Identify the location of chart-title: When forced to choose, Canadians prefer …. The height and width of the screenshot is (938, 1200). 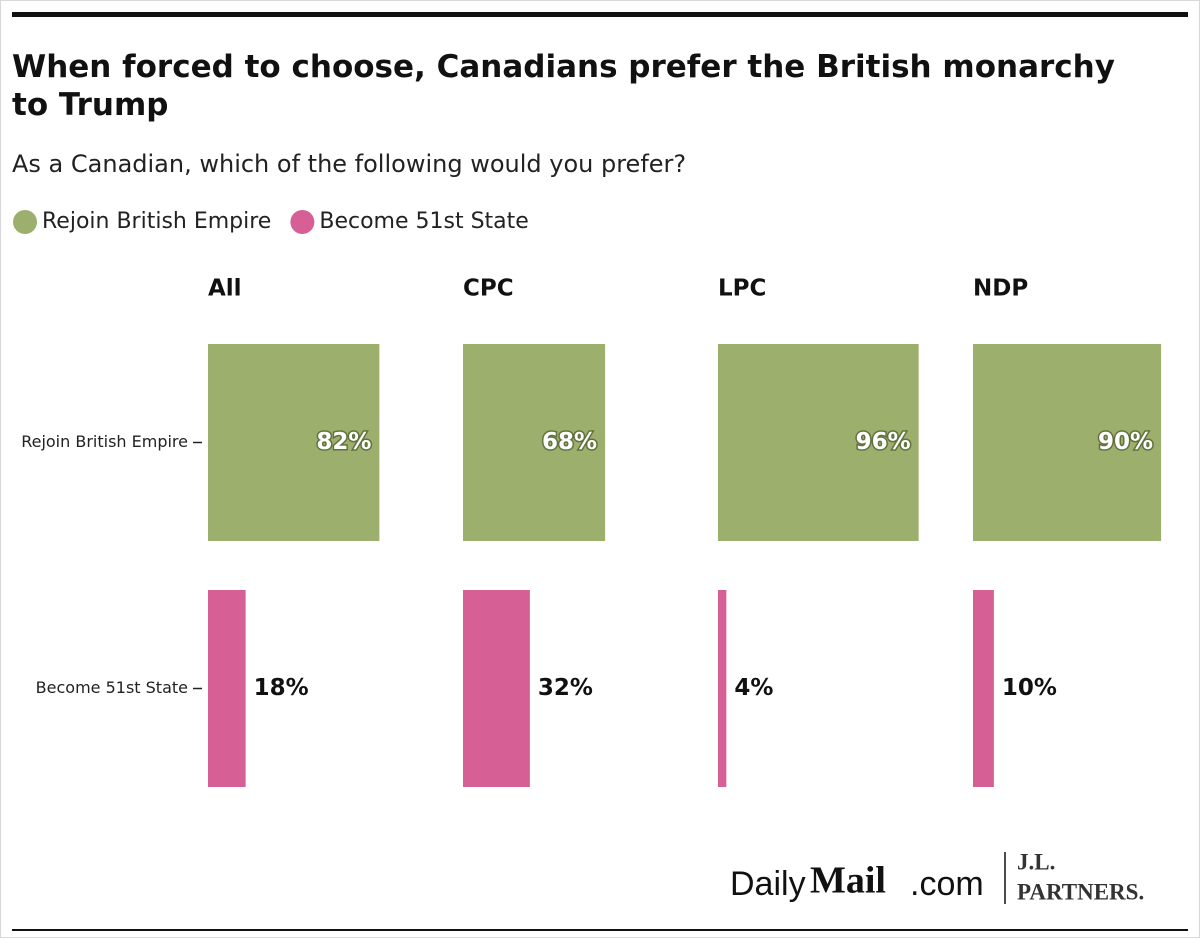
(563, 86).